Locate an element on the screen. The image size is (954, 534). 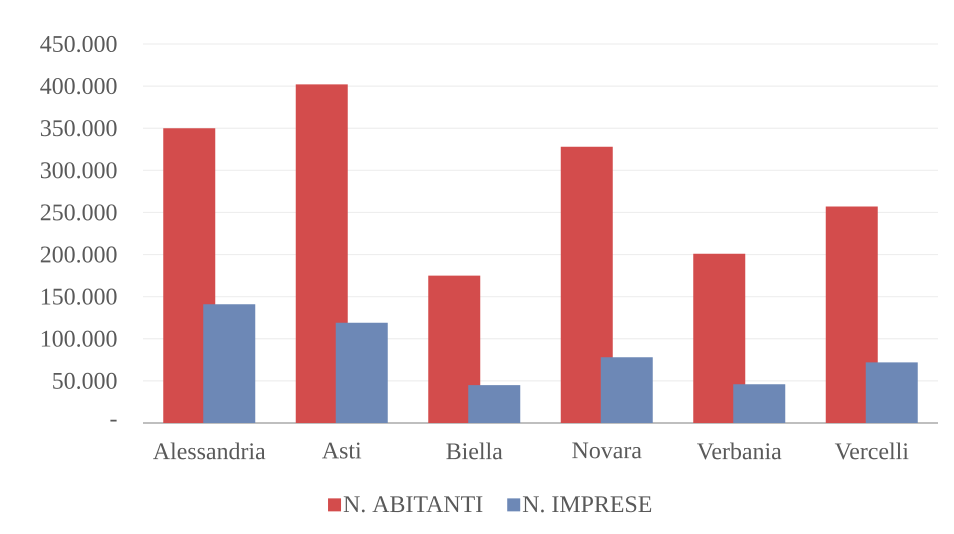
x-tick-label: Novara is located at coordinates (607, 450).